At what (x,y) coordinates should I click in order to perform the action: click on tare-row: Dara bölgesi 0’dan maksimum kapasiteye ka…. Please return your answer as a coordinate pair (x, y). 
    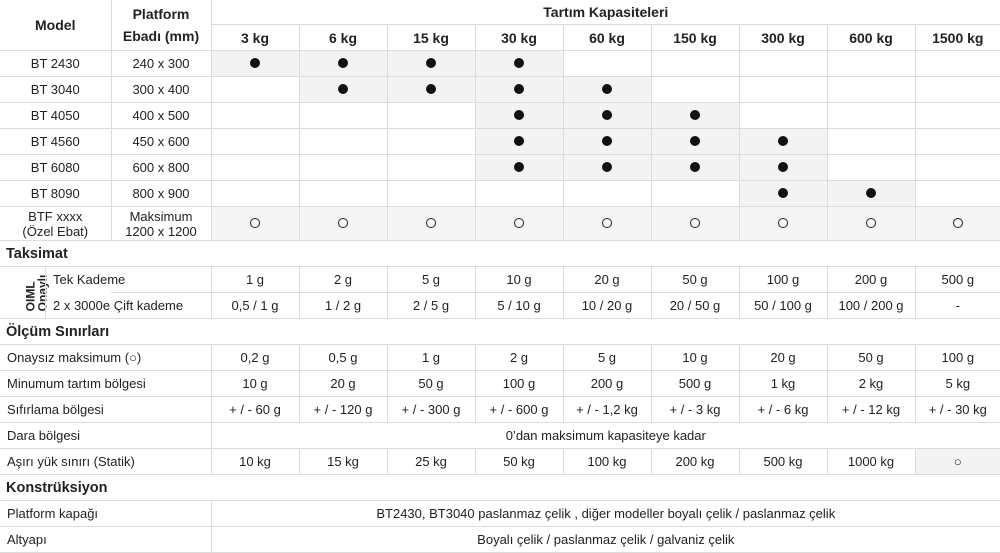
    Looking at the image, I should click on (500, 435).